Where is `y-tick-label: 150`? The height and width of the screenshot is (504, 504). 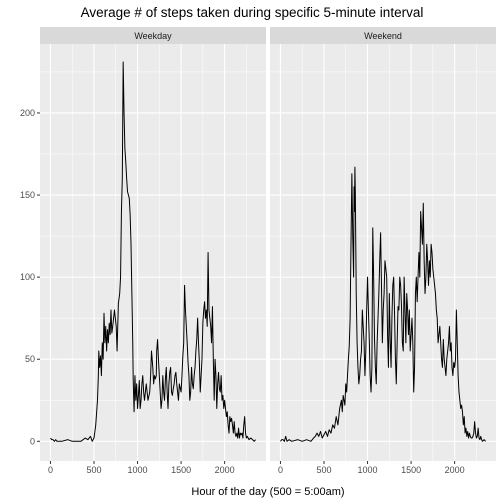
y-tick-label: 150 is located at coordinates (27, 195).